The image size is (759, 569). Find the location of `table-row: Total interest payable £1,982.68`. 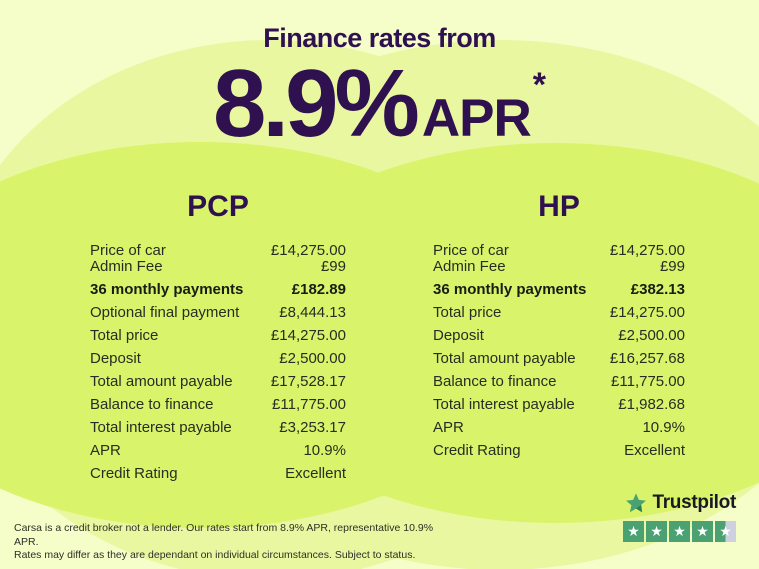

table-row: Total interest payable £1,982.68 is located at coordinates (559, 404).